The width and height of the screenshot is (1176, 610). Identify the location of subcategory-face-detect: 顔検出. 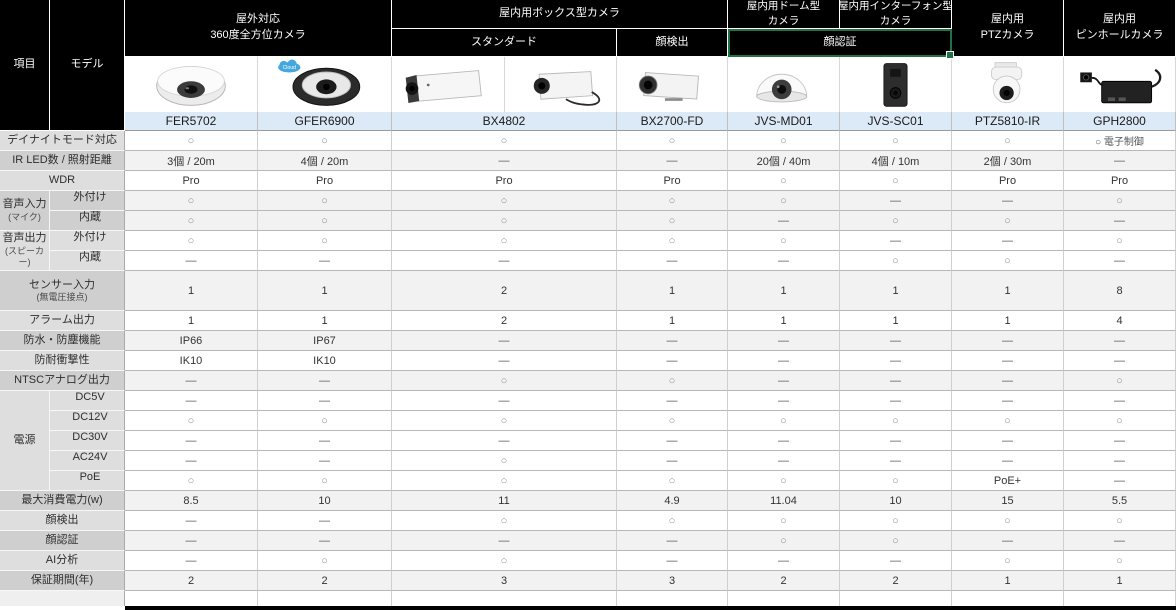
(672, 43).